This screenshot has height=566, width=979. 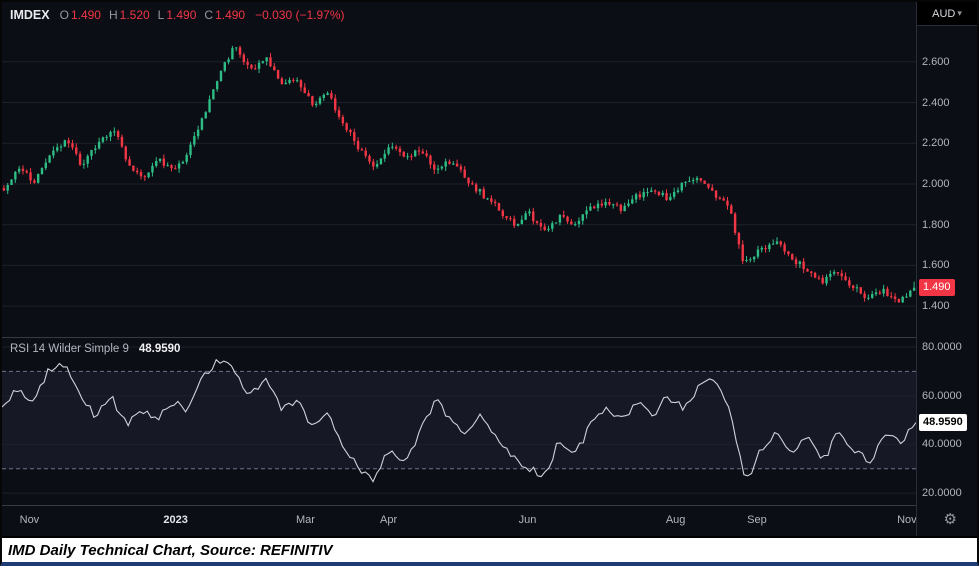 I want to click on time-axis-label: 2023, so click(x=175, y=520).